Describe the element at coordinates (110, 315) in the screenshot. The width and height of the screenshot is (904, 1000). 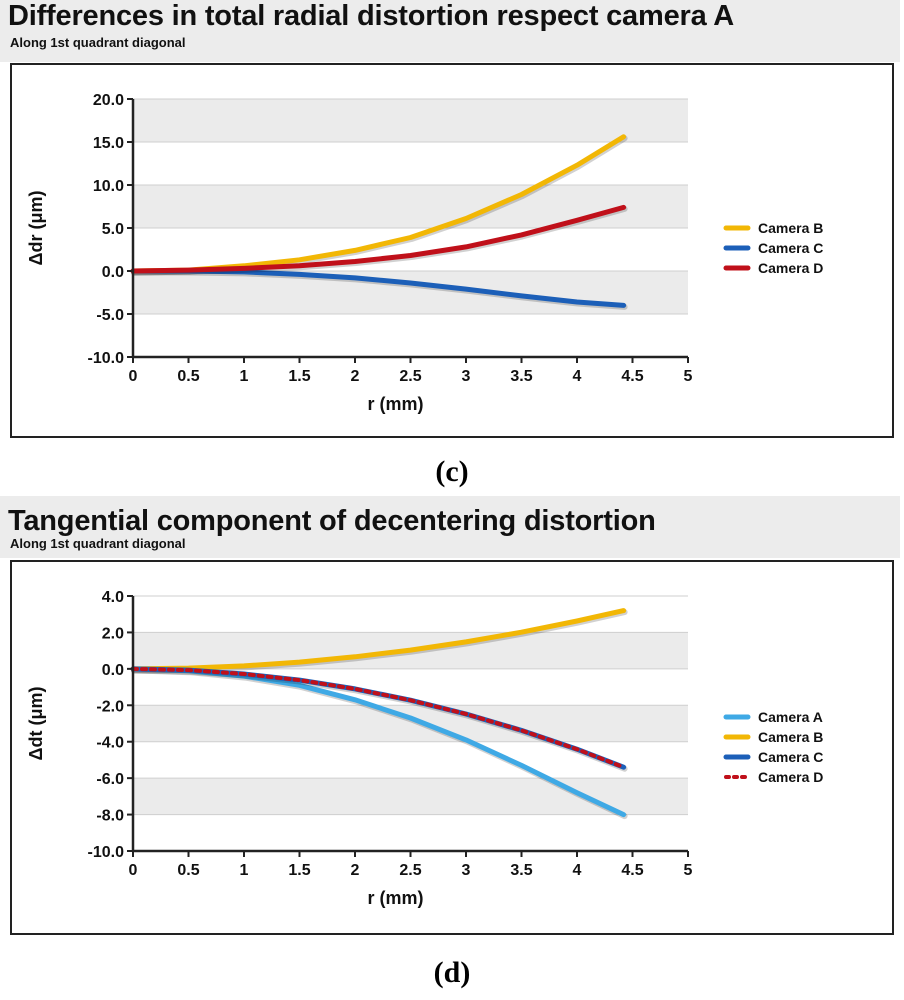
I see `y-tick-label: -5.0` at that location.